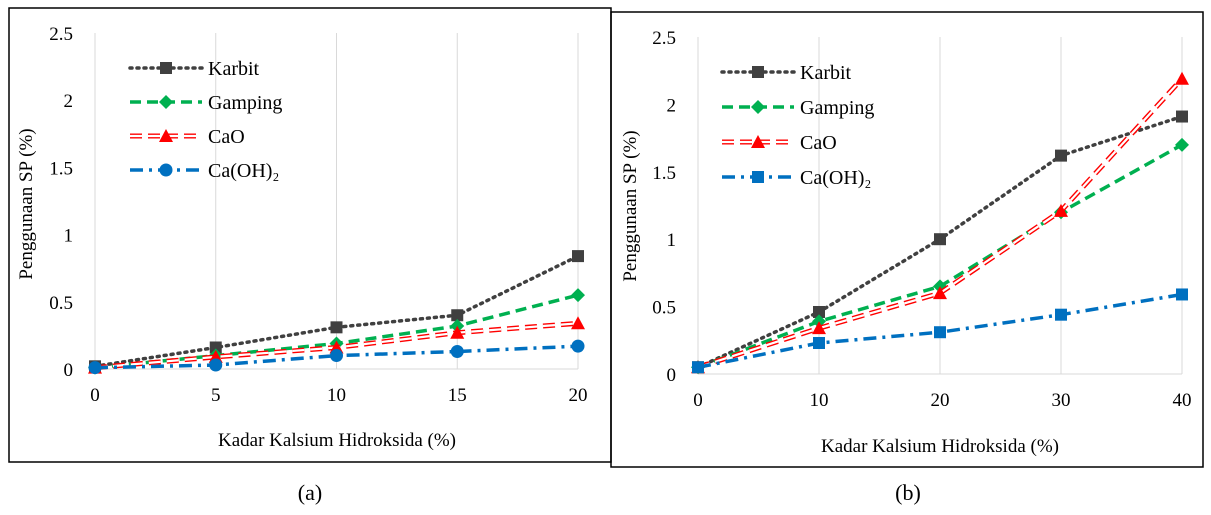 This screenshot has height=515, width=1211. Describe the element at coordinates (672, 375) in the screenshot. I see `chart-b-y-tick-label: 0` at that location.